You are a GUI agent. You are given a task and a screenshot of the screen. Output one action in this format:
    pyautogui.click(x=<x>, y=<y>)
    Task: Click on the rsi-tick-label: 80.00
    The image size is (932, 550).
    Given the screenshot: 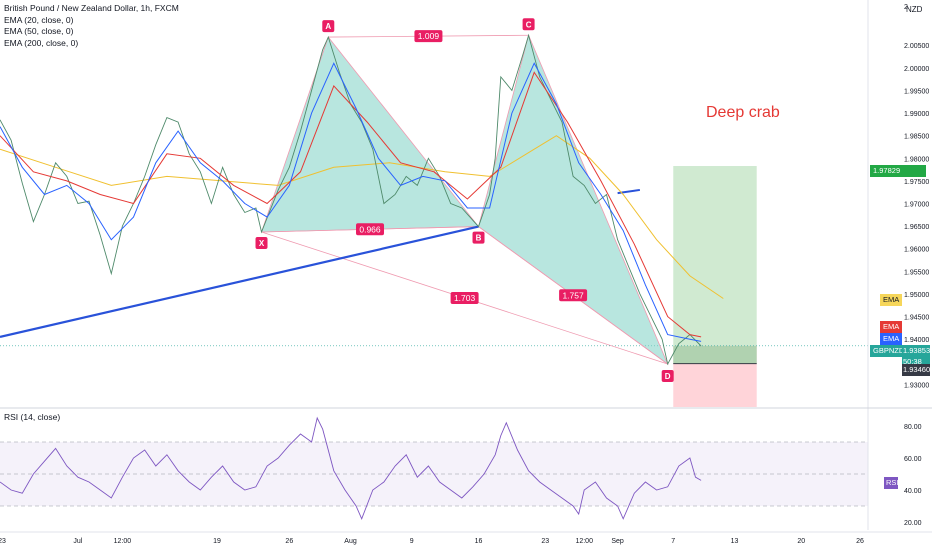 What is the action you would take?
    pyautogui.click(x=913, y=427)
    